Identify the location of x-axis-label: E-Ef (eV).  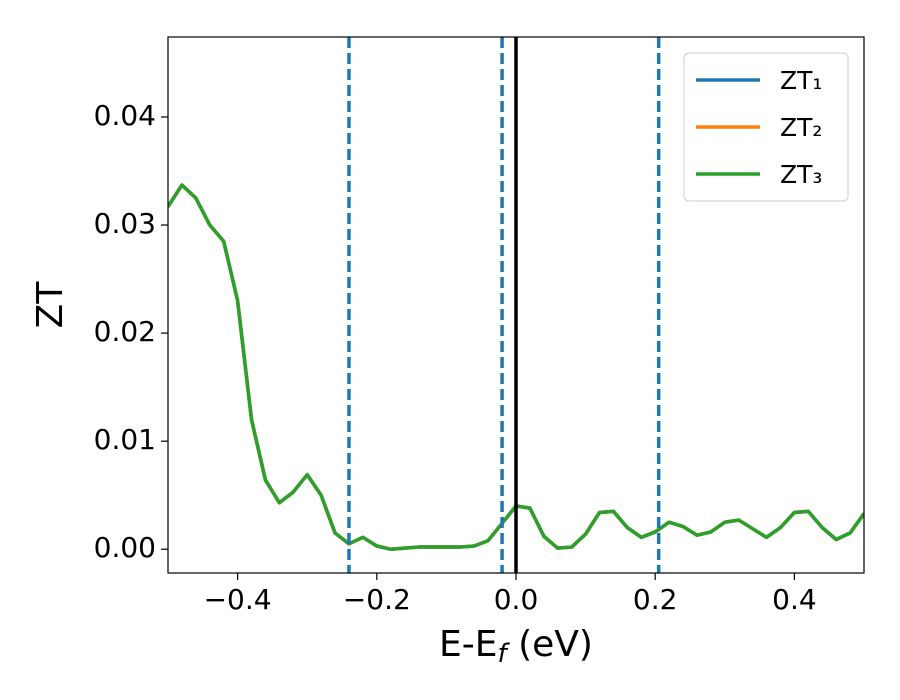
(516, 646).